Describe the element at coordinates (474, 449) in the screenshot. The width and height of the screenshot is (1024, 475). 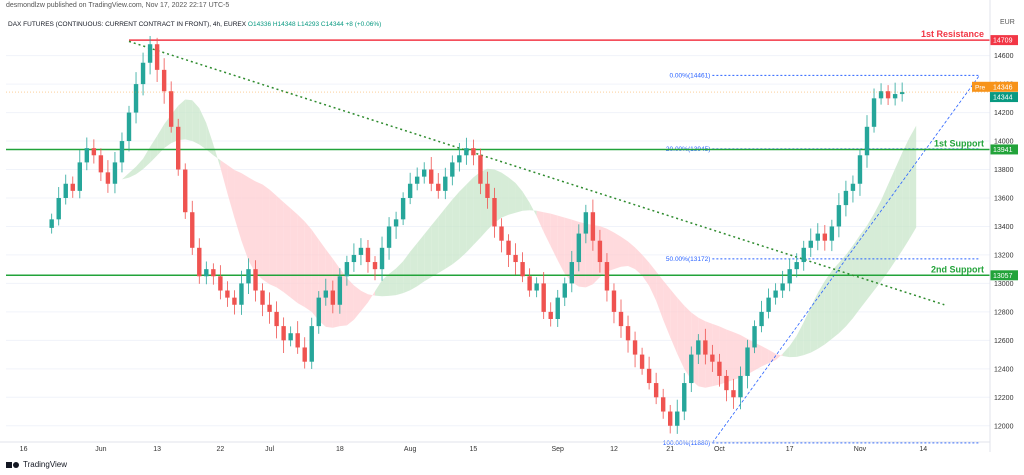
I see `time-tick-label: 15` at that location.